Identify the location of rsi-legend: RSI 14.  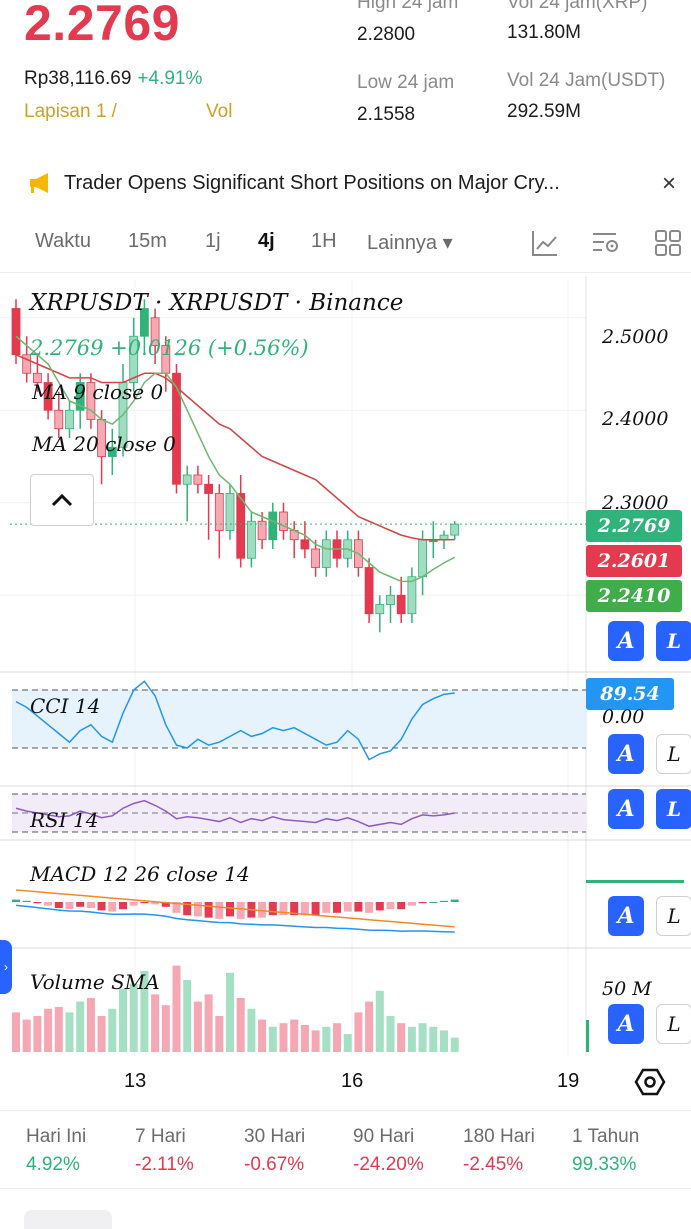
(64, 820).